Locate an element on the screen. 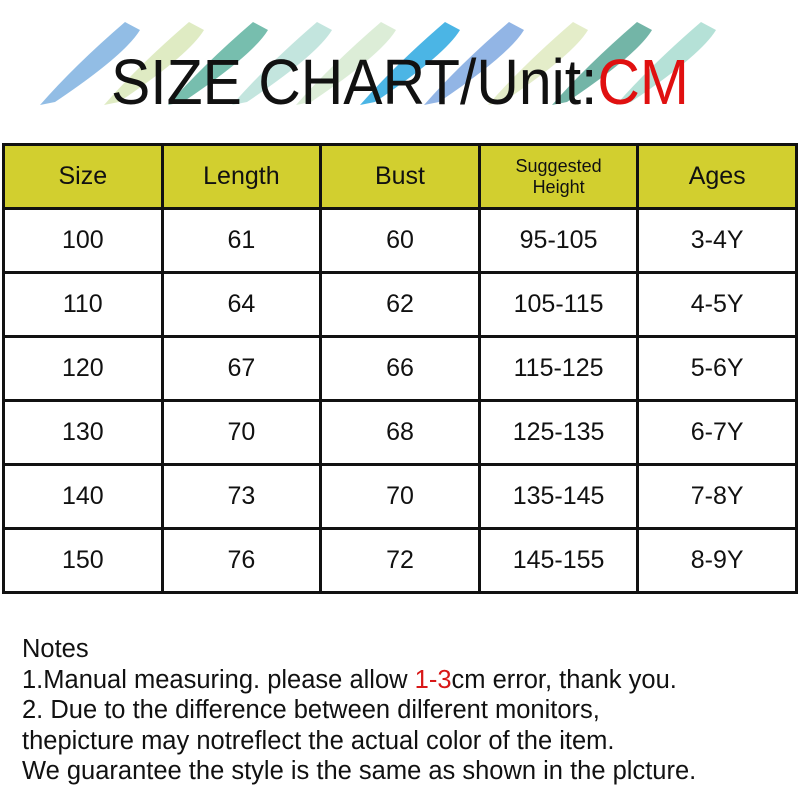 This screenshot has width=800, height=795. cell-bust: 70 is located at coordinates (400, 496).